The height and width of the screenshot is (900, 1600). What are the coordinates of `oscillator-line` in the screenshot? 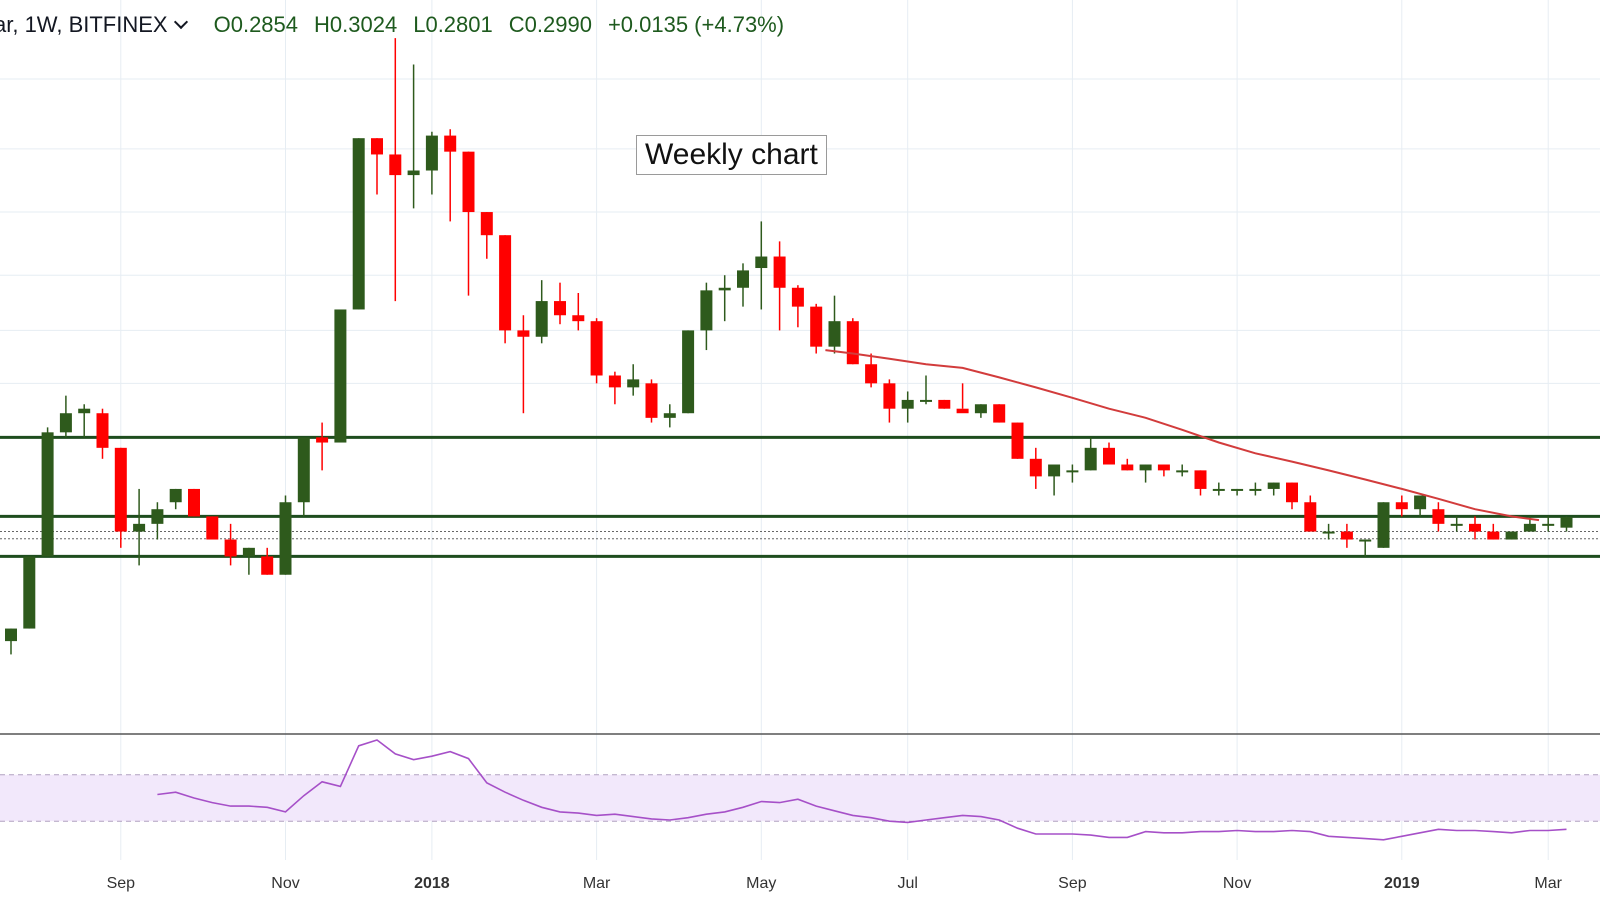 It's located at (862, 790).